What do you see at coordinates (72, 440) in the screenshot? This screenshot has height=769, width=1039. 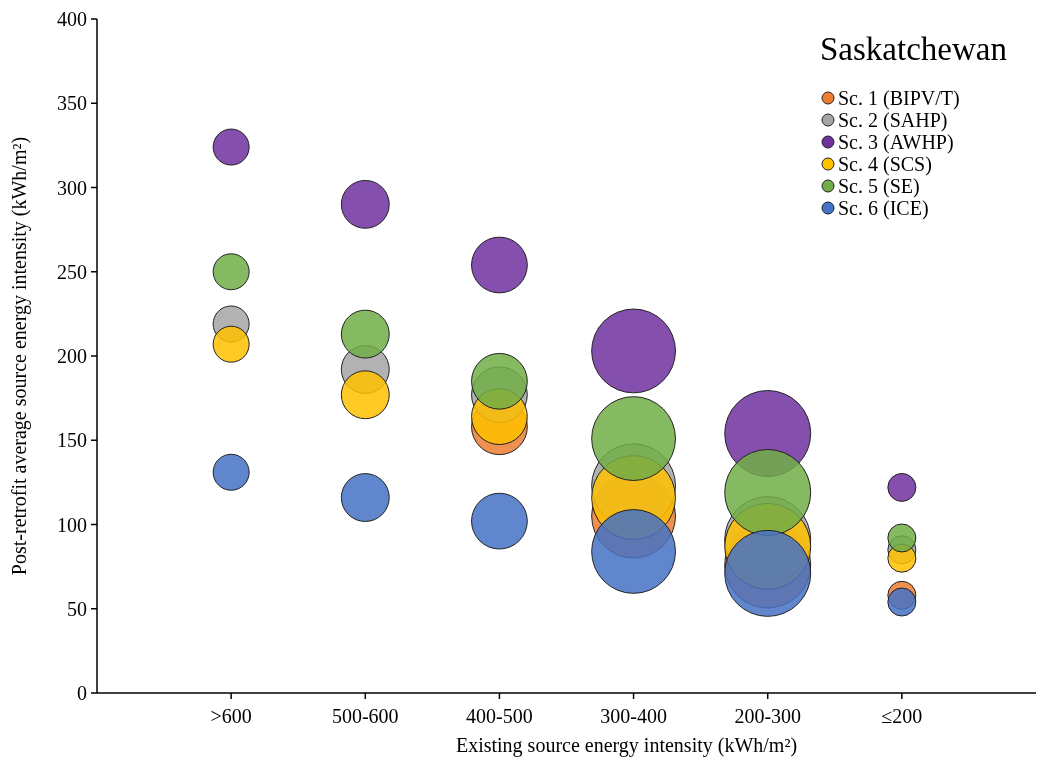 I see `y-tick-label: 150` at bounding box center [72, 440].